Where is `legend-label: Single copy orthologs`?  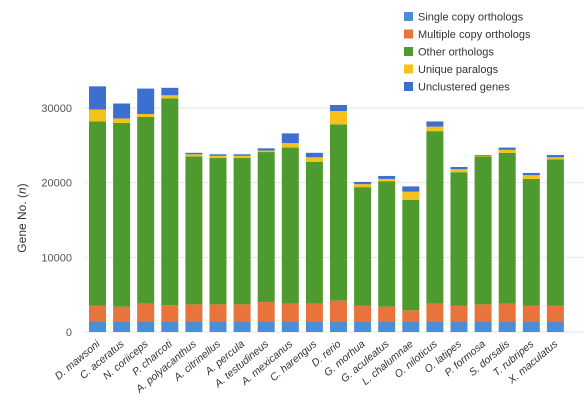 legend-label: Single copy orthologs is located at coordinates (471, 18).